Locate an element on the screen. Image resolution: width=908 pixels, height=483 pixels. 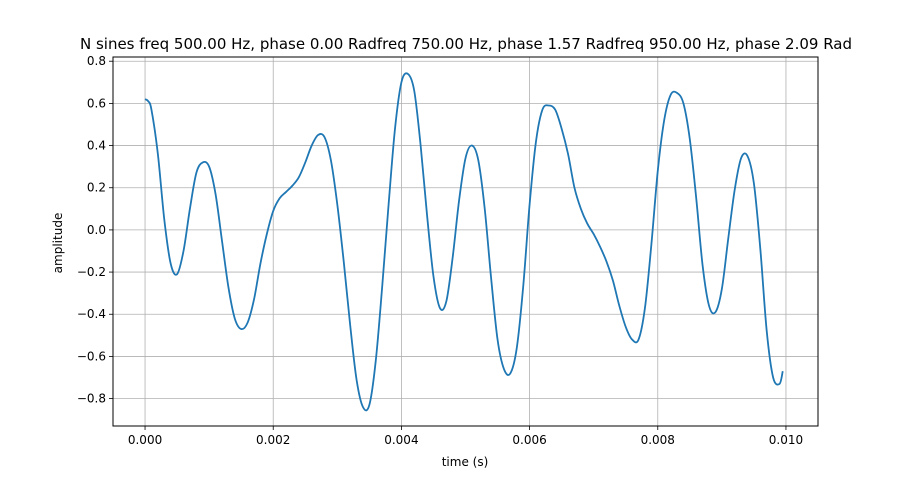
x-tick-label: 0.010 is located at coordinates (786, 440).